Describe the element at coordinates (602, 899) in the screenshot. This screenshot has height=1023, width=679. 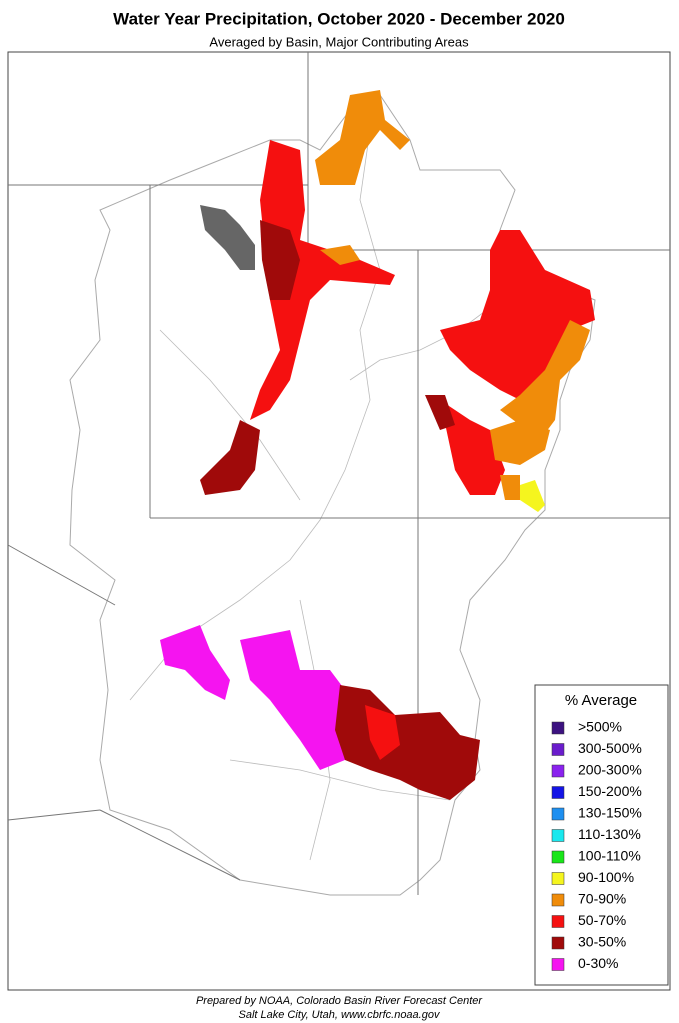
I see `legend-label: 70-90%` at that location.